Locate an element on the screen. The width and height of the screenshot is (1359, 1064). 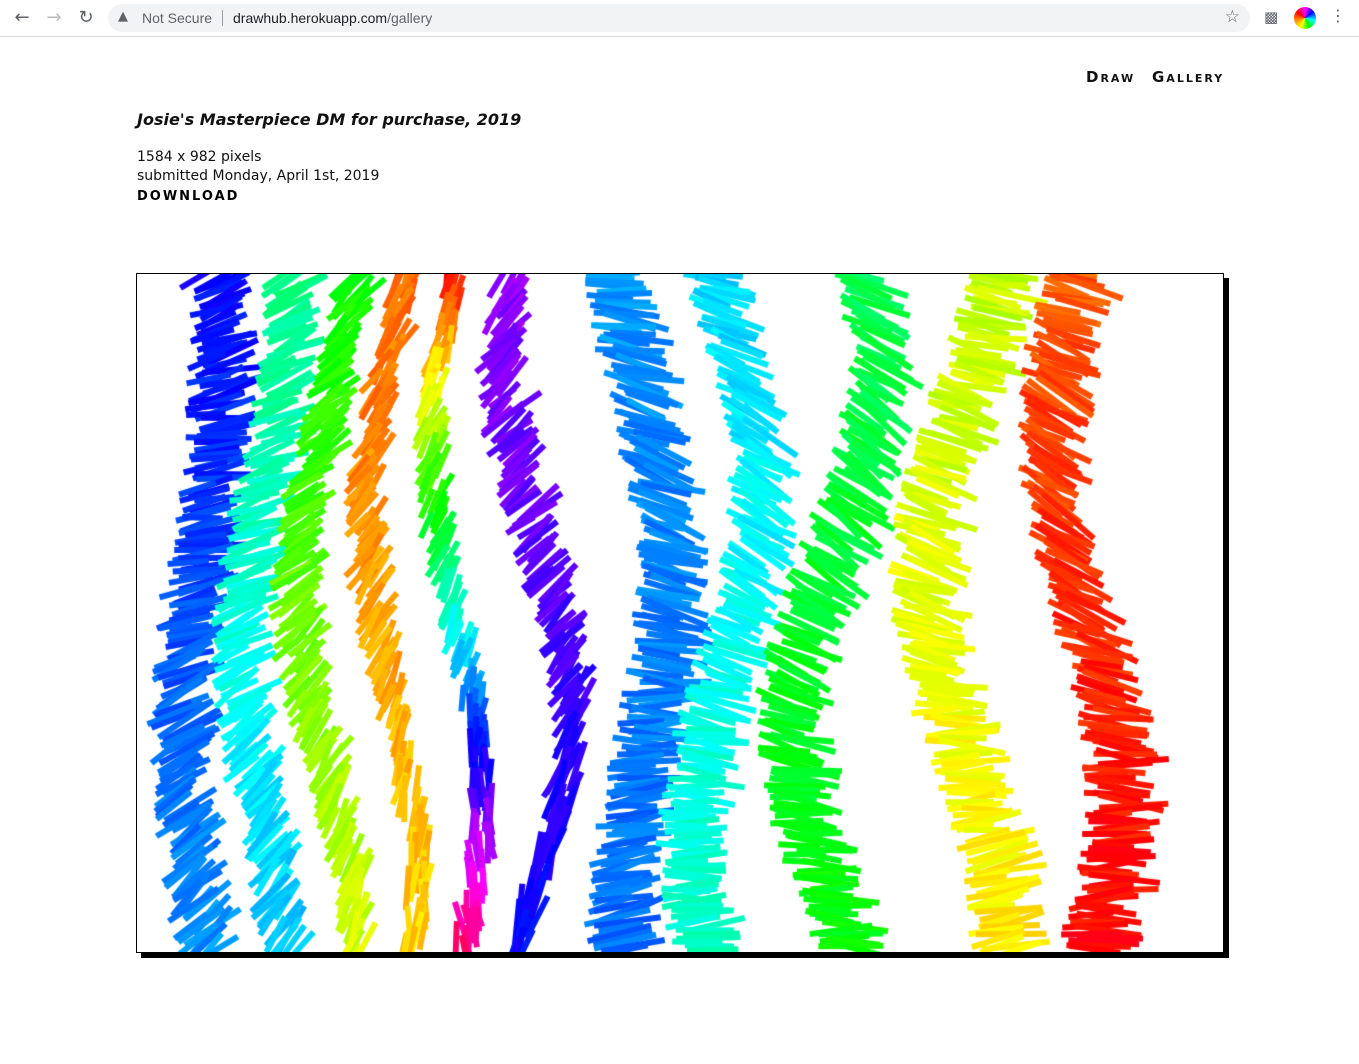
reload-icon: ↻ is located at coordinates (86, 17).